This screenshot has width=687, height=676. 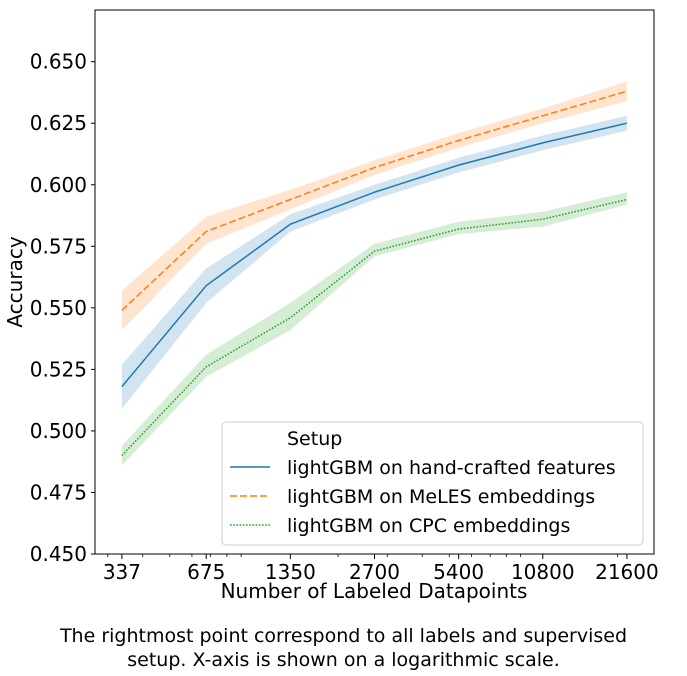 I want to click on legend-label-1: lightGBM on MeLES embeddings, so click(x=441, y=497).